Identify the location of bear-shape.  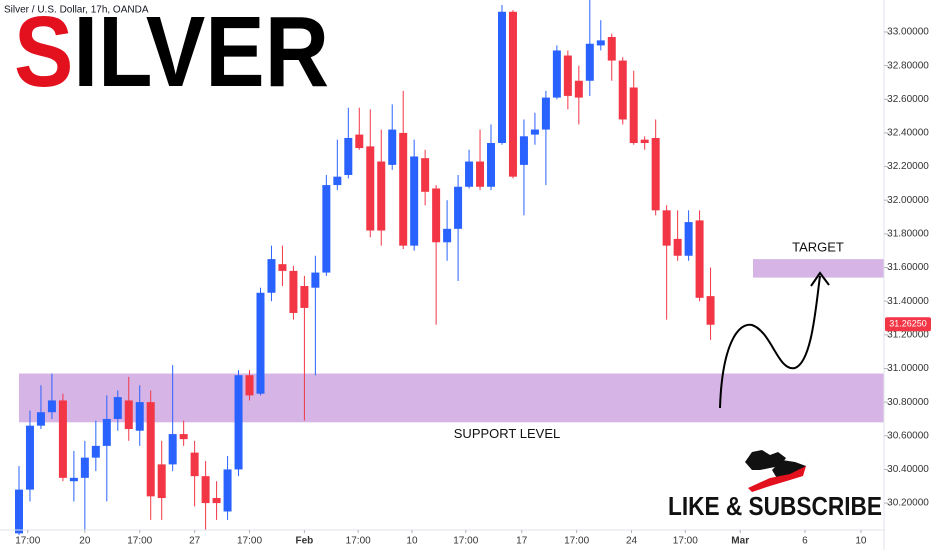
(765, 460).